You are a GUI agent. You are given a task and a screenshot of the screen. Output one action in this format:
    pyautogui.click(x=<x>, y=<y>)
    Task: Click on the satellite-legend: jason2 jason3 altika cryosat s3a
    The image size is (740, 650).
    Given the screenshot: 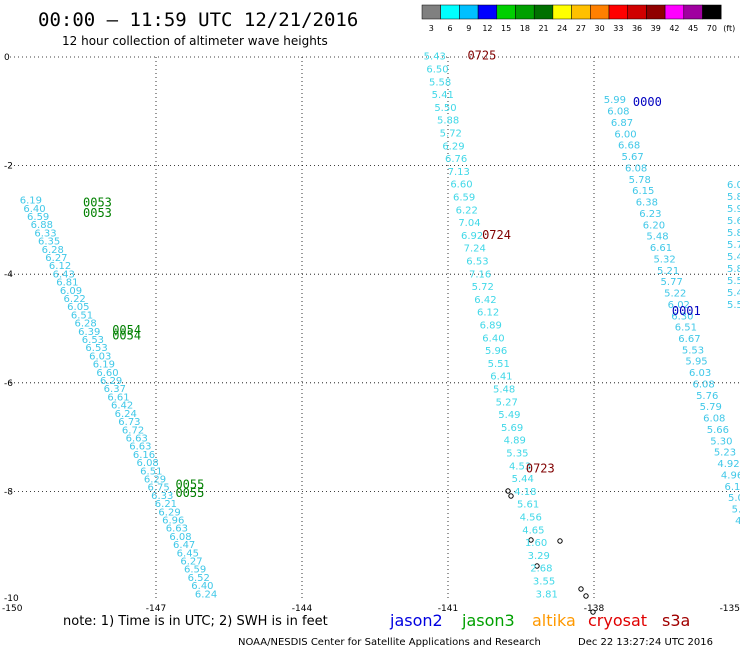 What is the action you would take?
    pyautogui.click(x=539, y=620)
    